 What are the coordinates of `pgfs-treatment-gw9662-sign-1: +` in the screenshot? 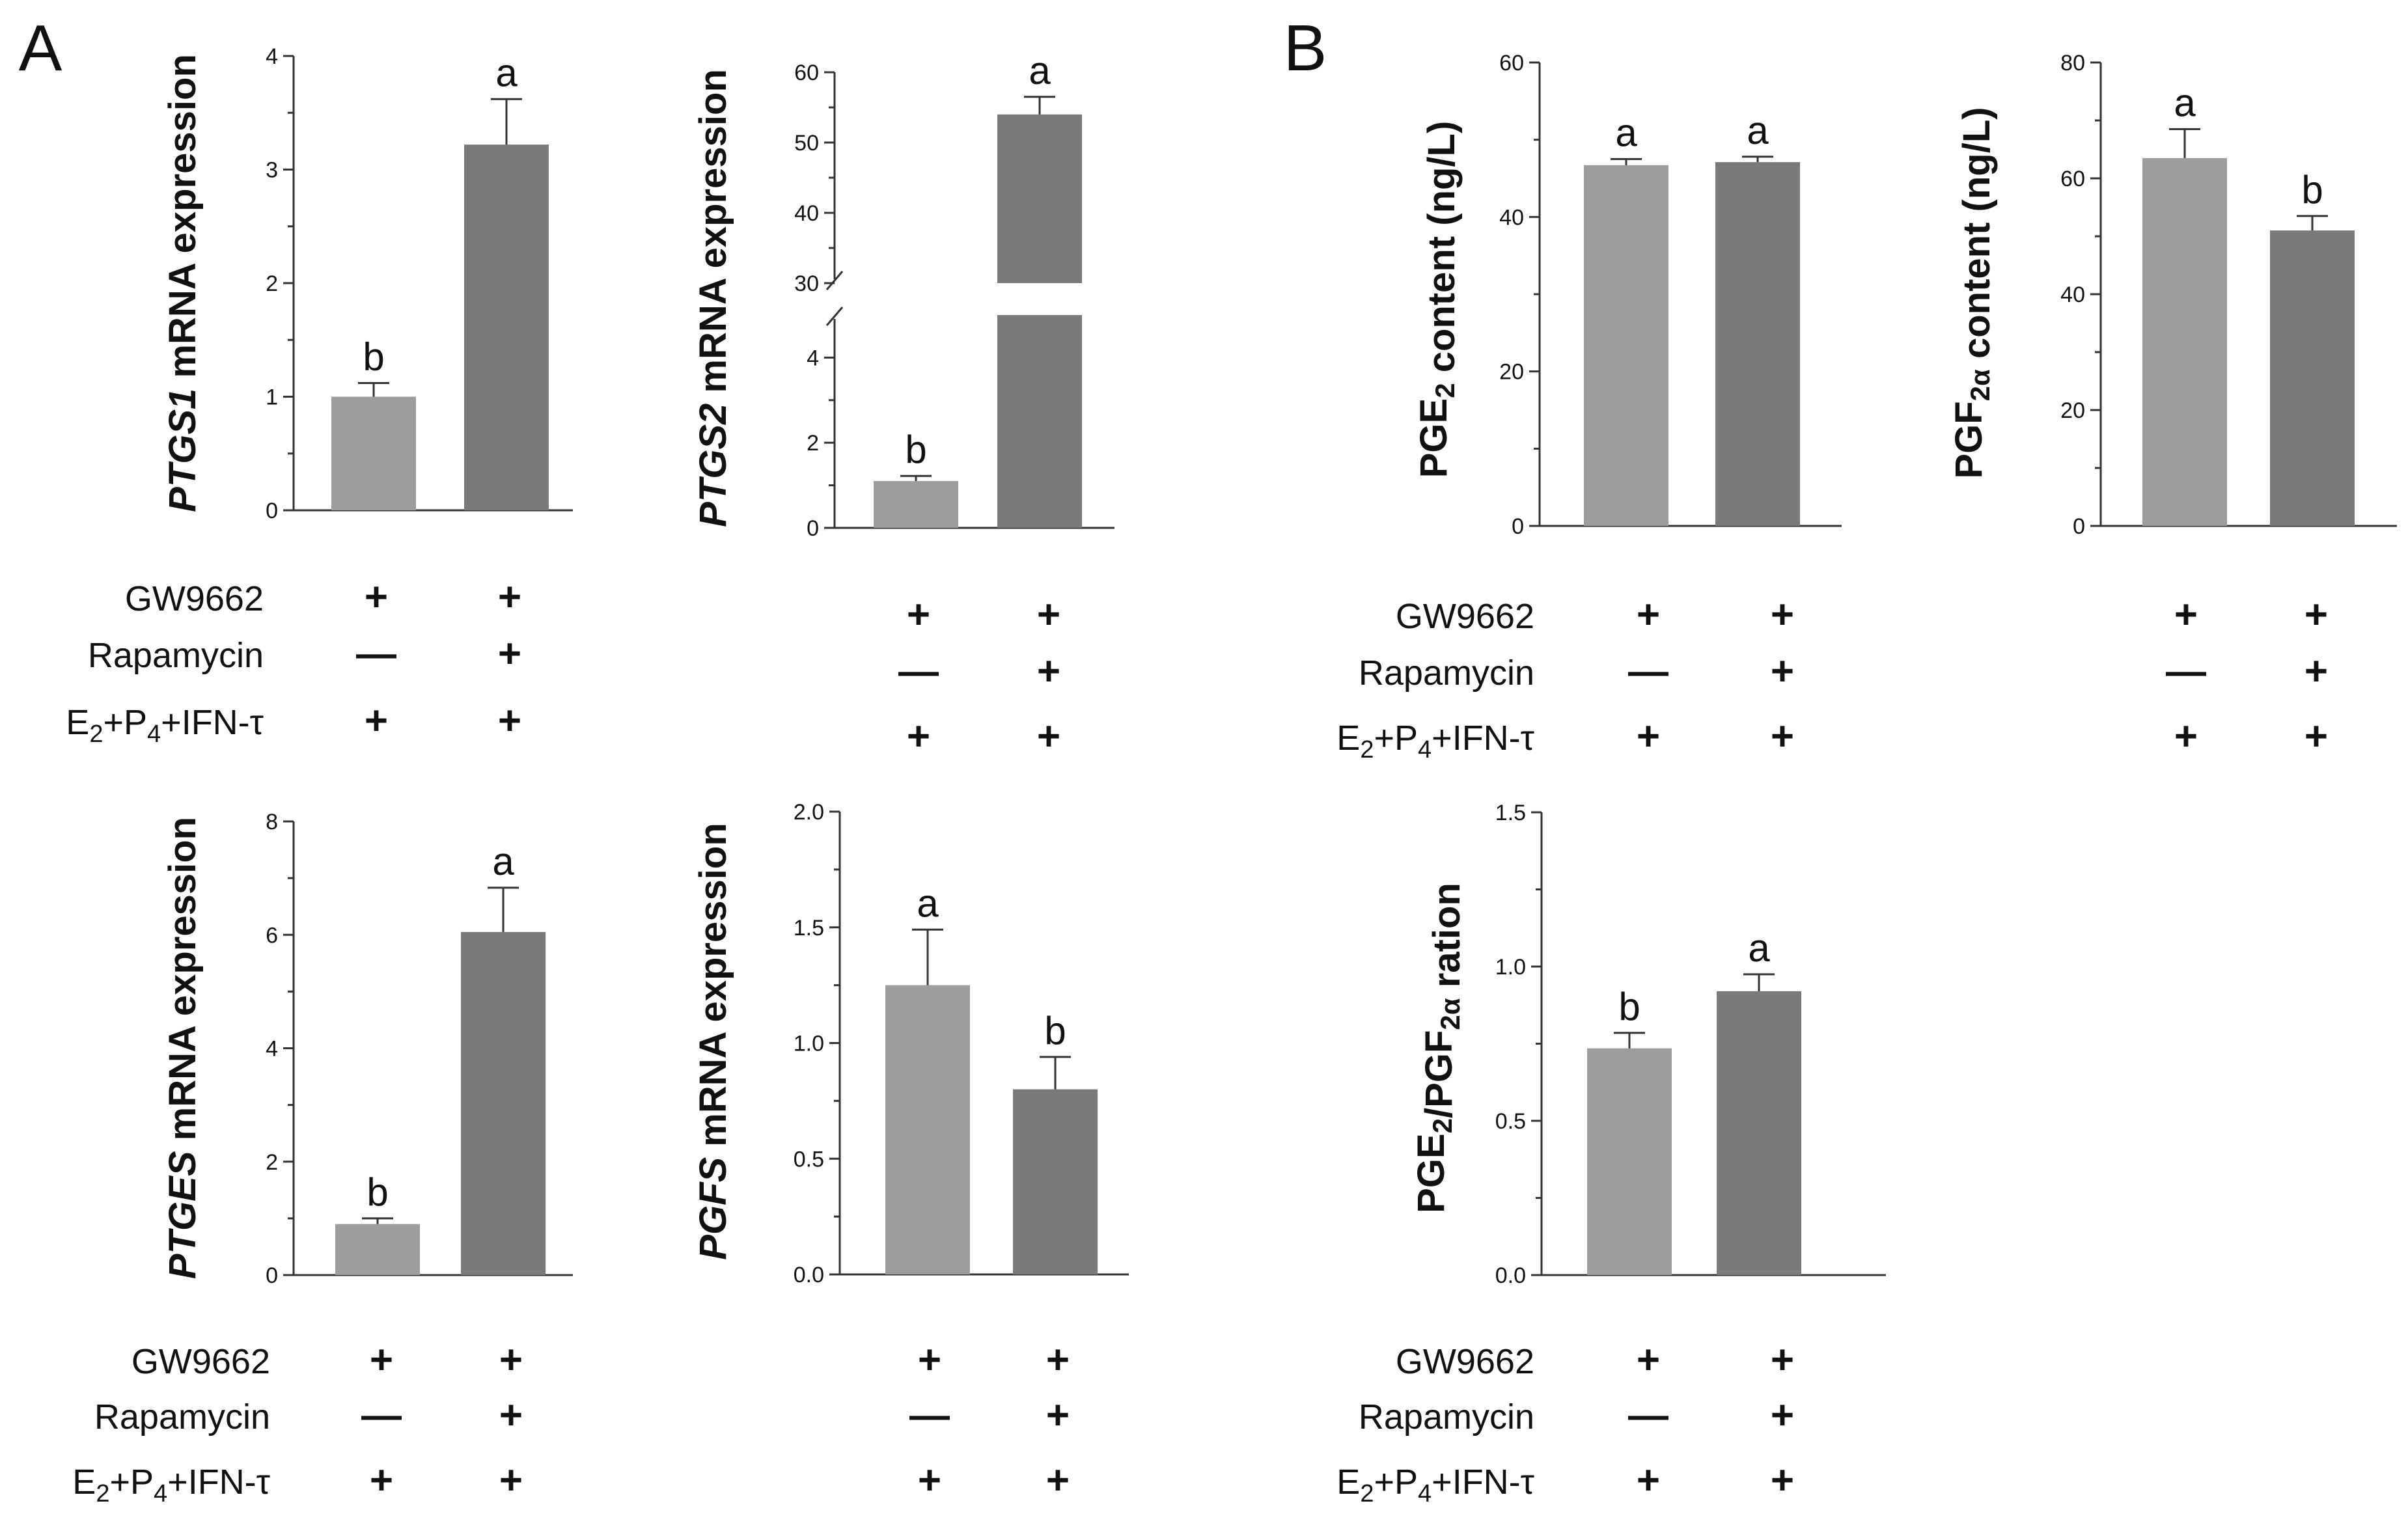 It's located at (929, 1360).